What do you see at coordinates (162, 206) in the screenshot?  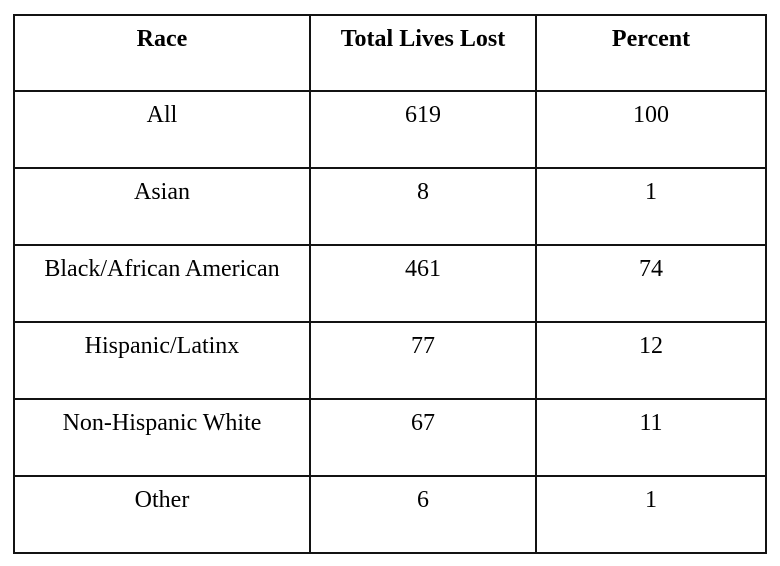 I see `cell-race: Asian` at bounding box center [162, 206].